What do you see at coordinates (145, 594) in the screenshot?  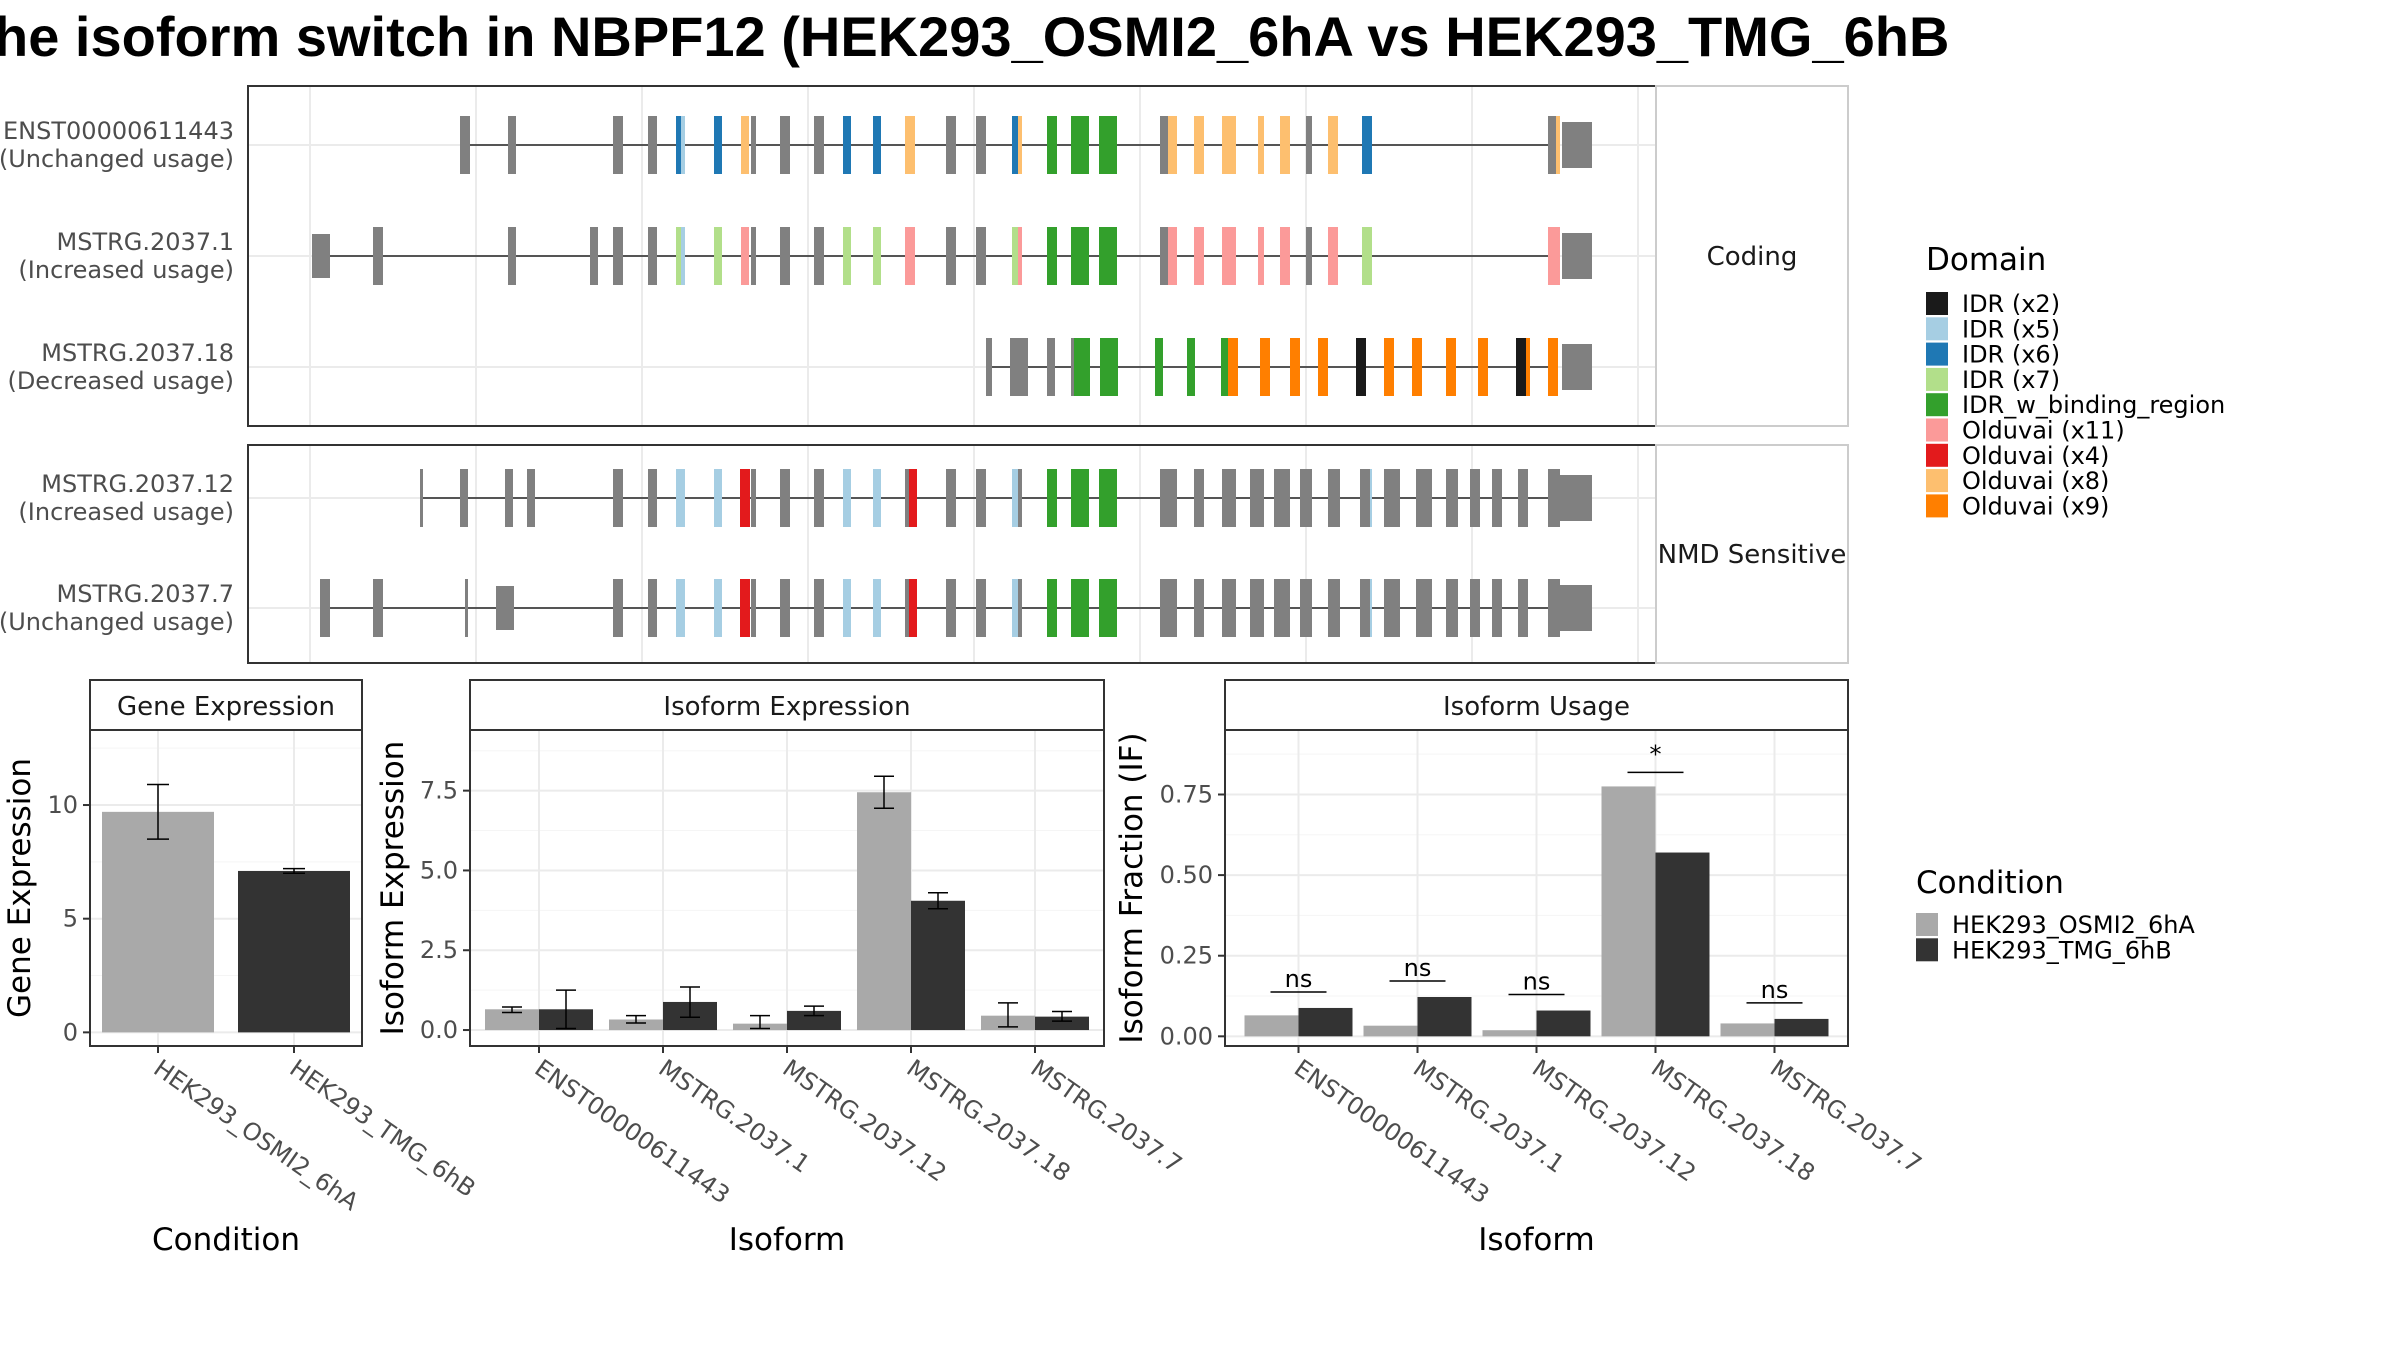 I see `isoform-row-label: MSTRG.2037.7` at bounding box center [145, 594].